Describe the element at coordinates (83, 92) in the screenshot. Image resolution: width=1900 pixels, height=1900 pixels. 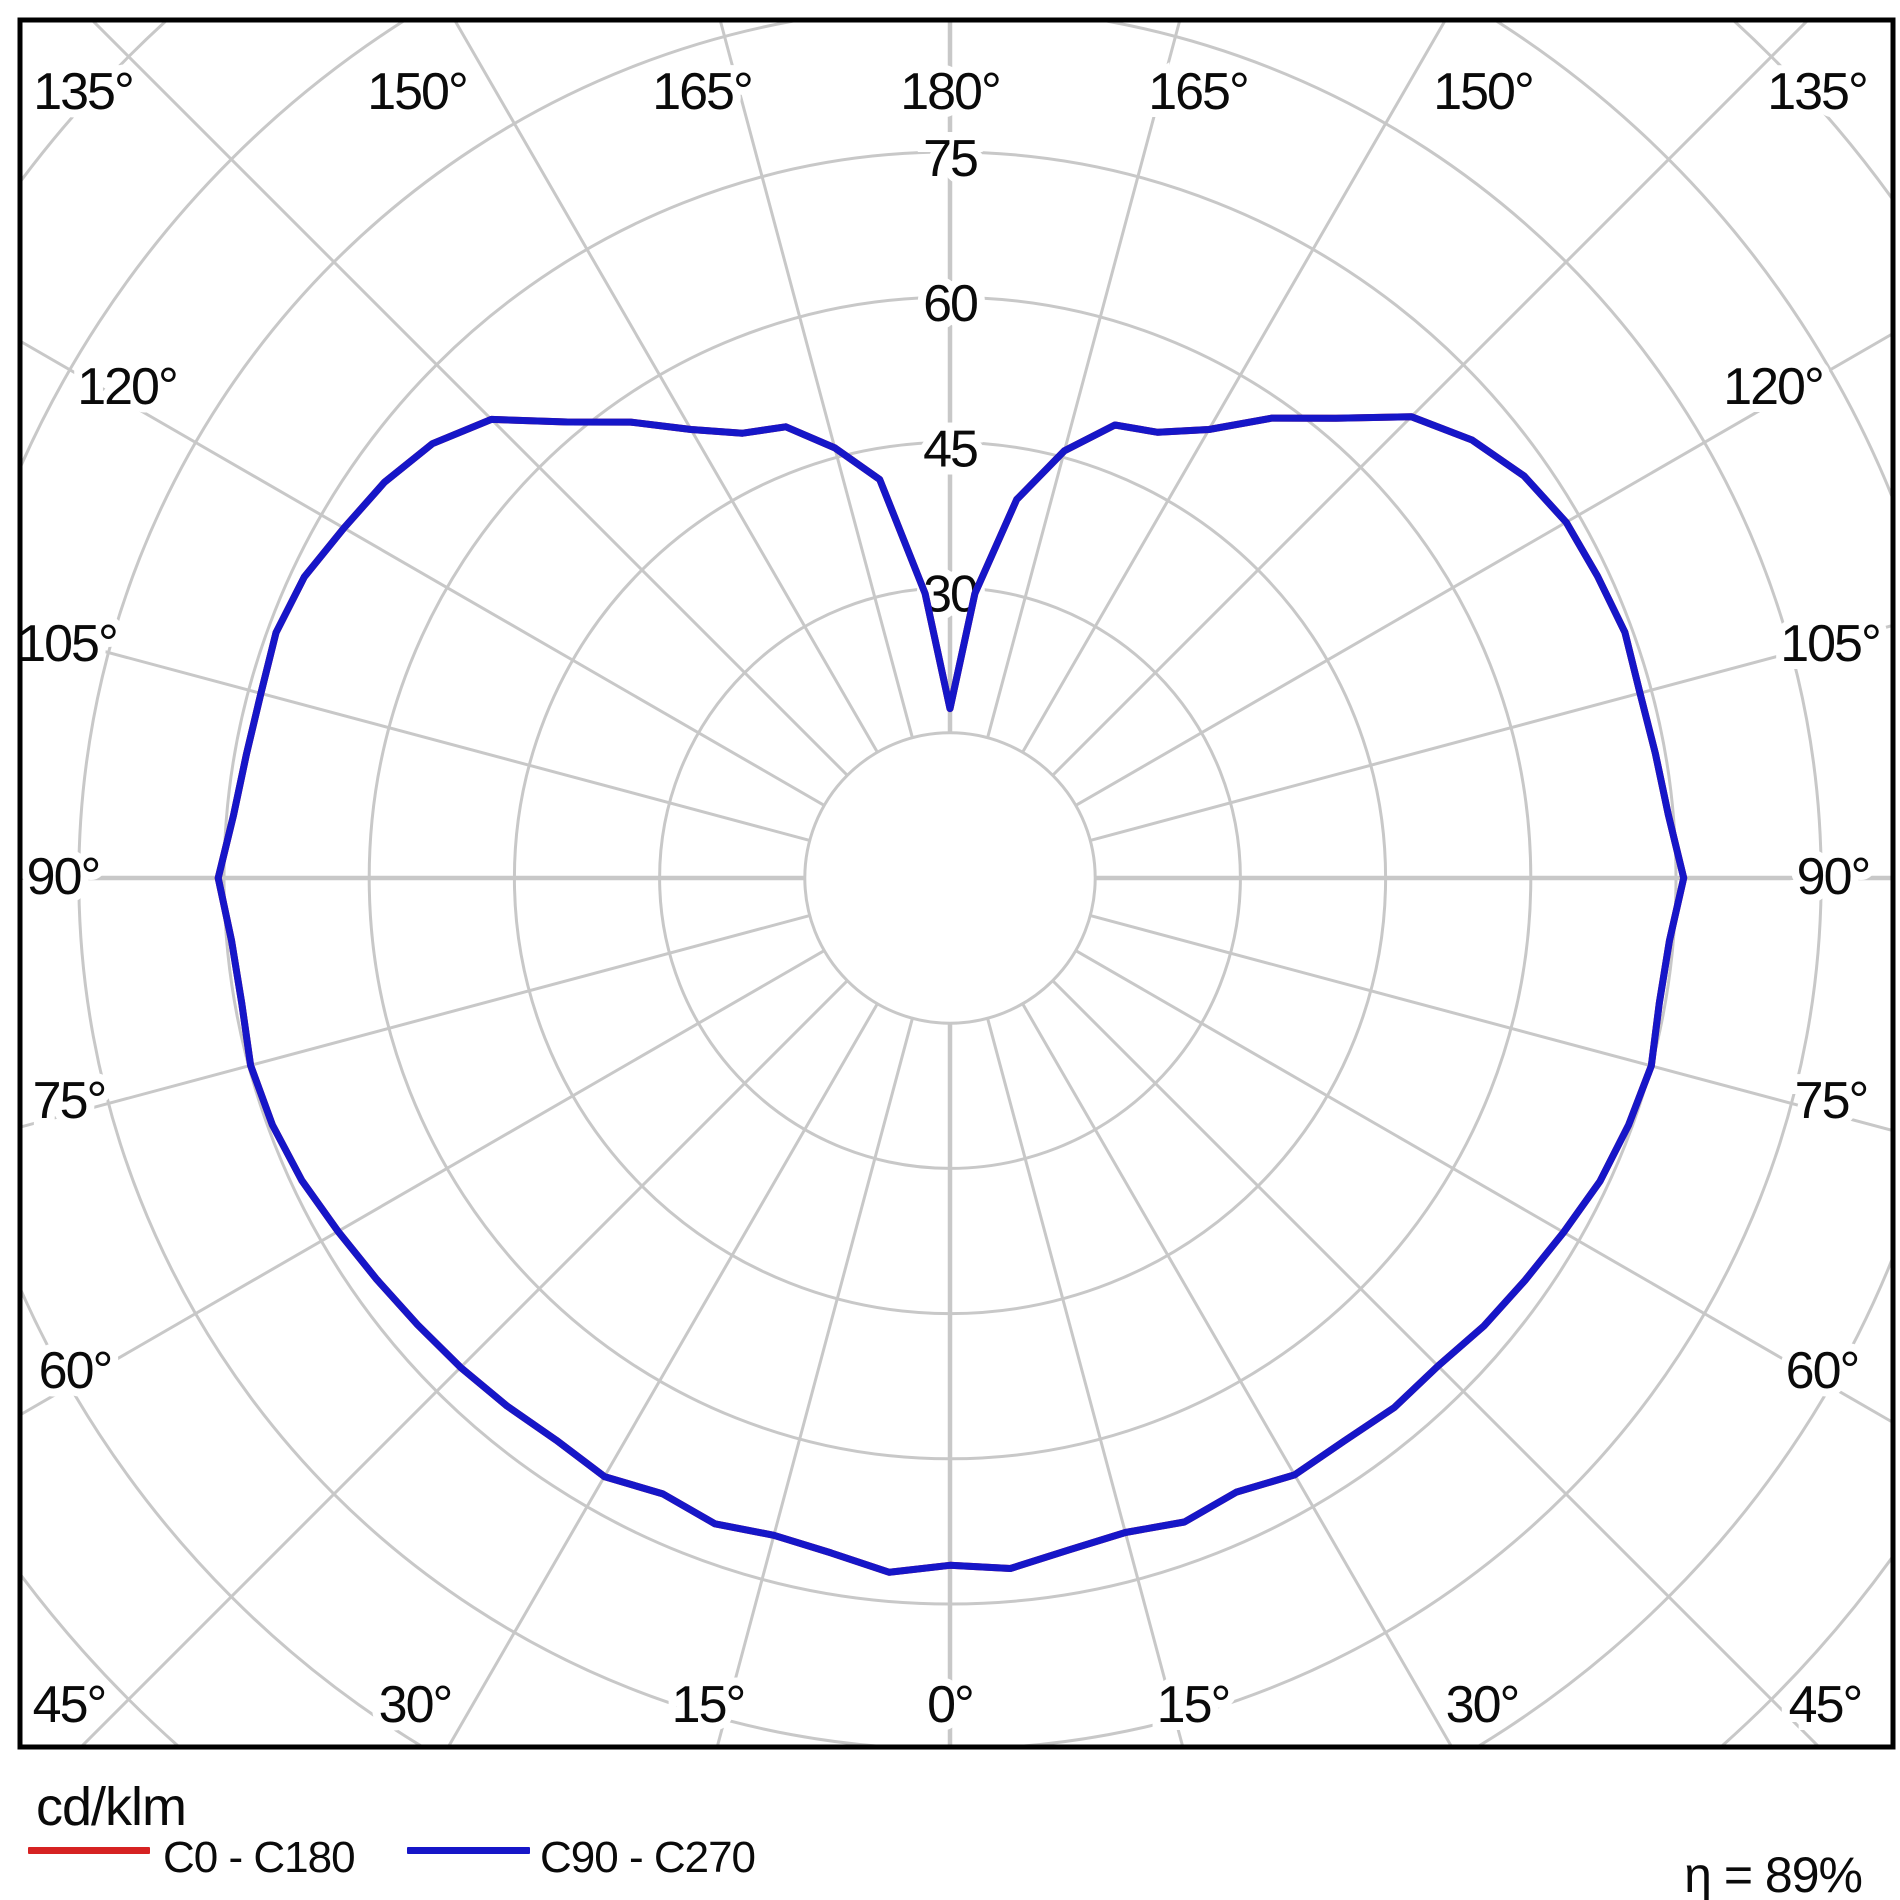
I see `angle-label-top-0: 135°` at that location.